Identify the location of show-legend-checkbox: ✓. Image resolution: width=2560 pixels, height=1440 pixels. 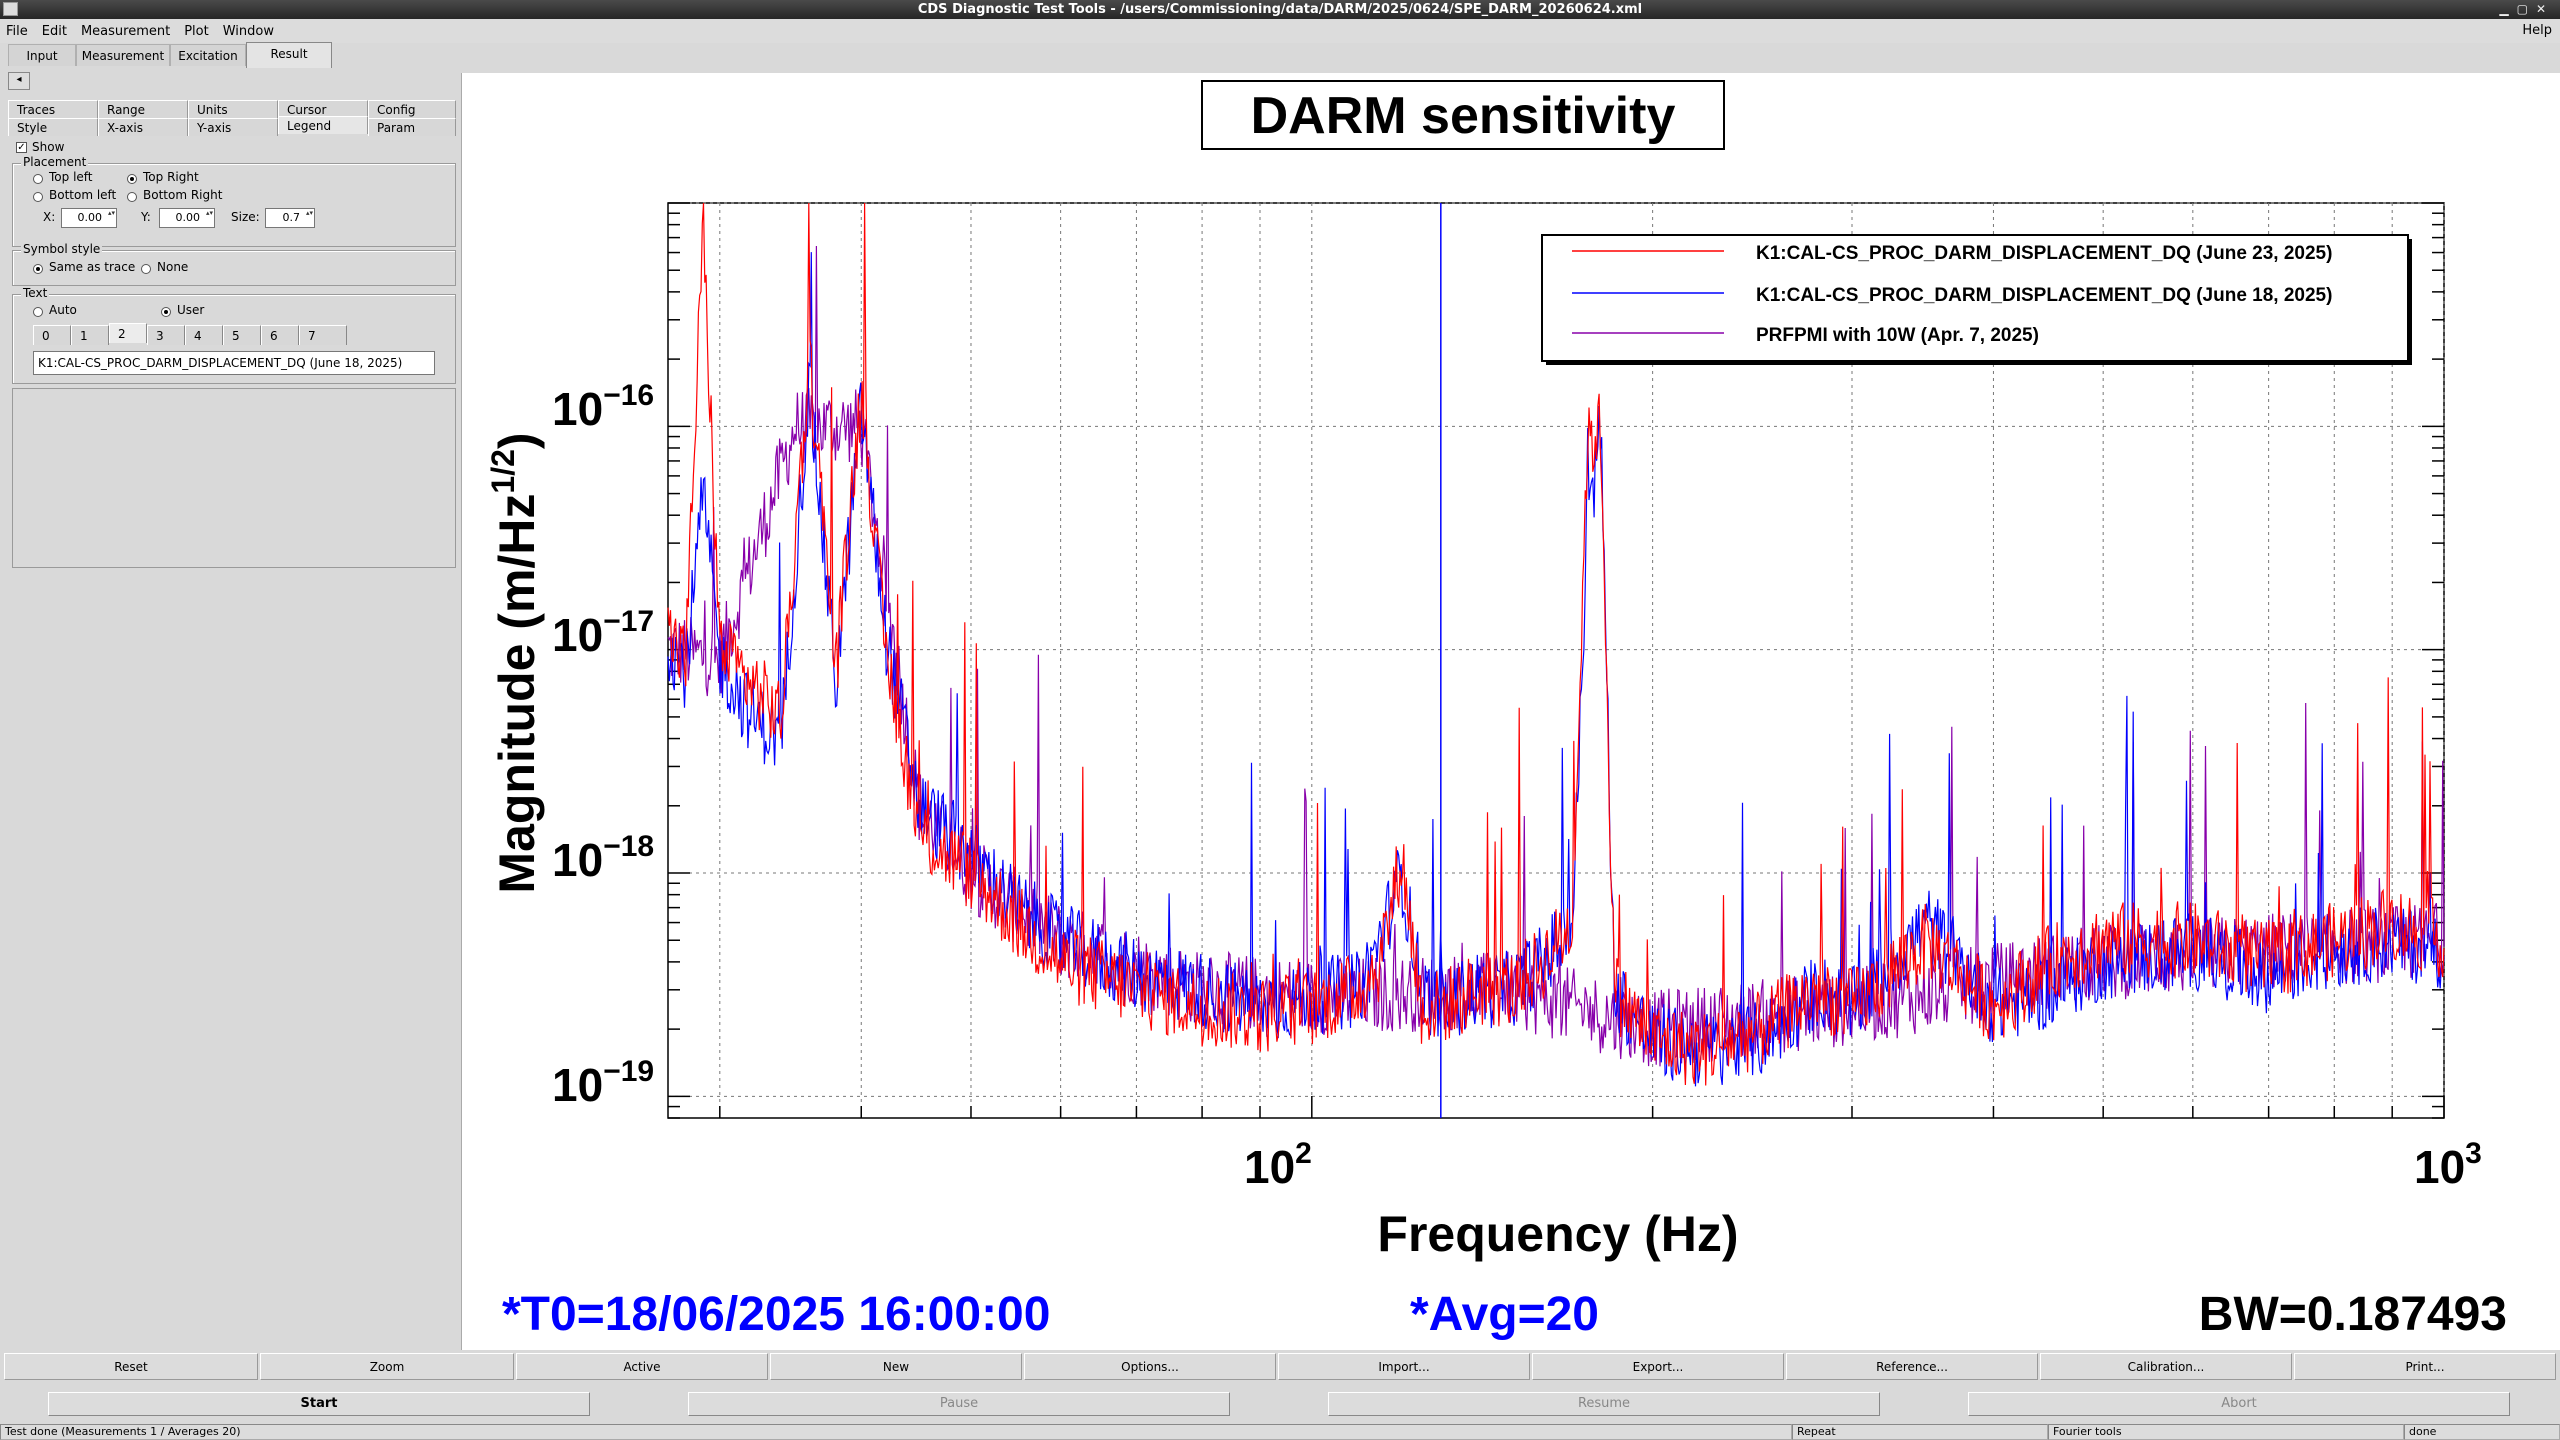
(21, 147).